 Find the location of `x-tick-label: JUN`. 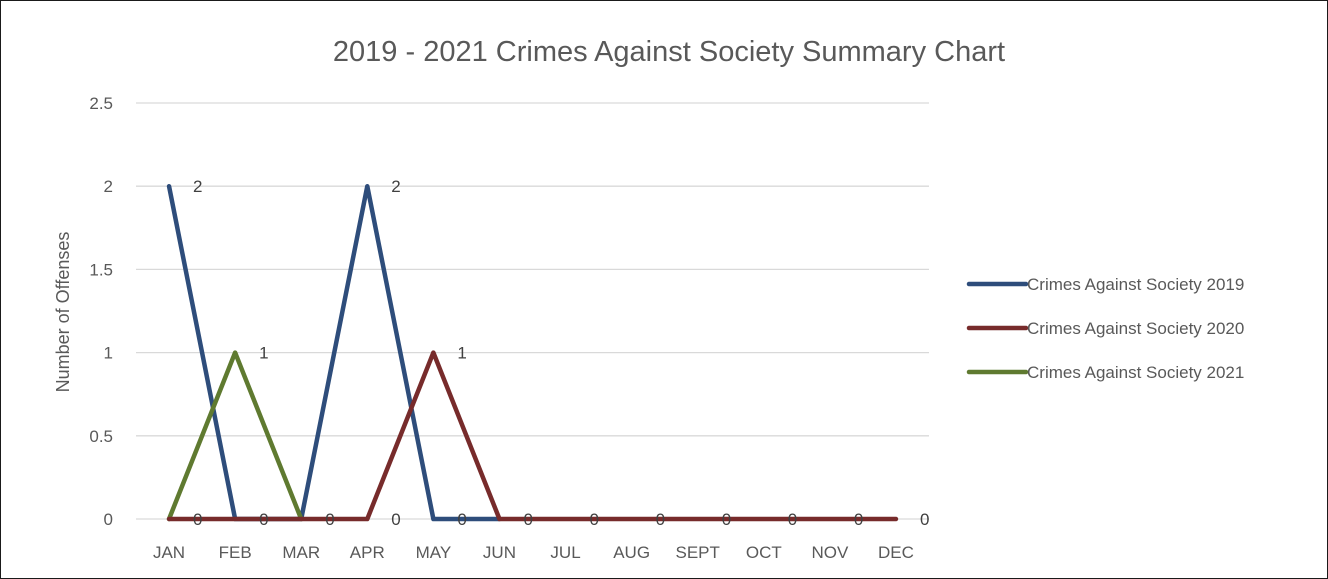

x-tick-label: JUN is located at coordinates (499, 552).